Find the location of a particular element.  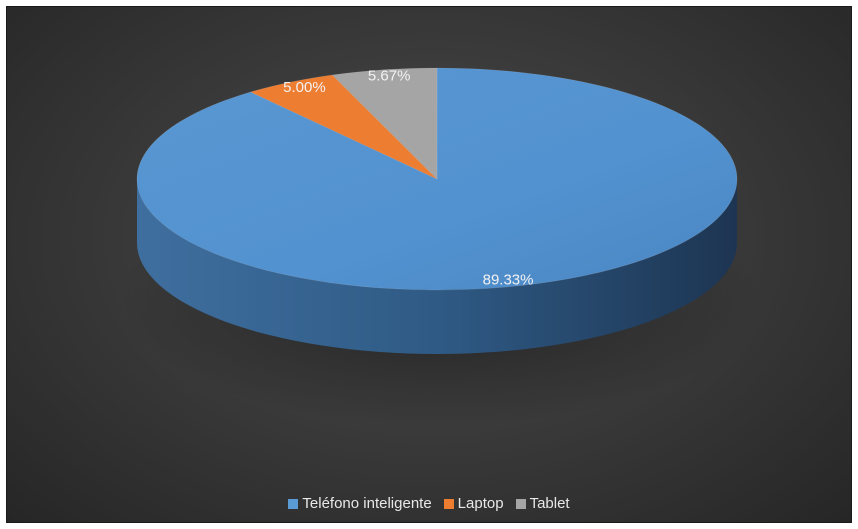

legend-item-smartphone: Teléfono inteligente is located at coordinates (360, 503).